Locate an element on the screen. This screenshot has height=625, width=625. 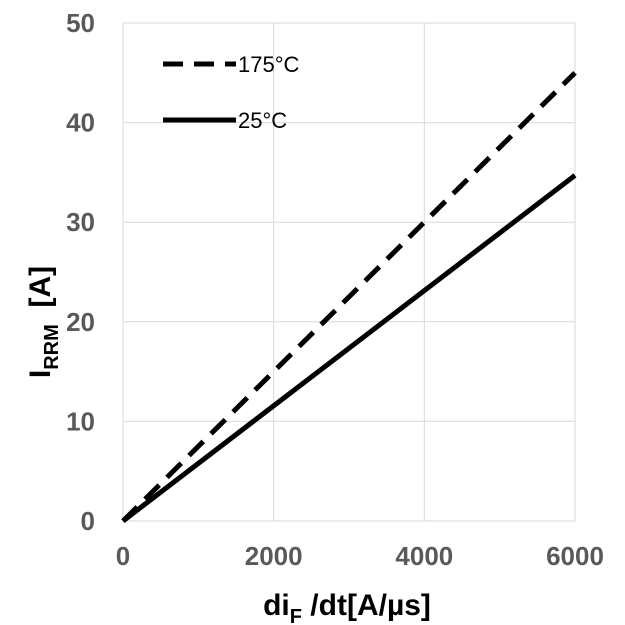
x-axis-title: diF /dt[A/µs] is located at coordinates (347, 607).